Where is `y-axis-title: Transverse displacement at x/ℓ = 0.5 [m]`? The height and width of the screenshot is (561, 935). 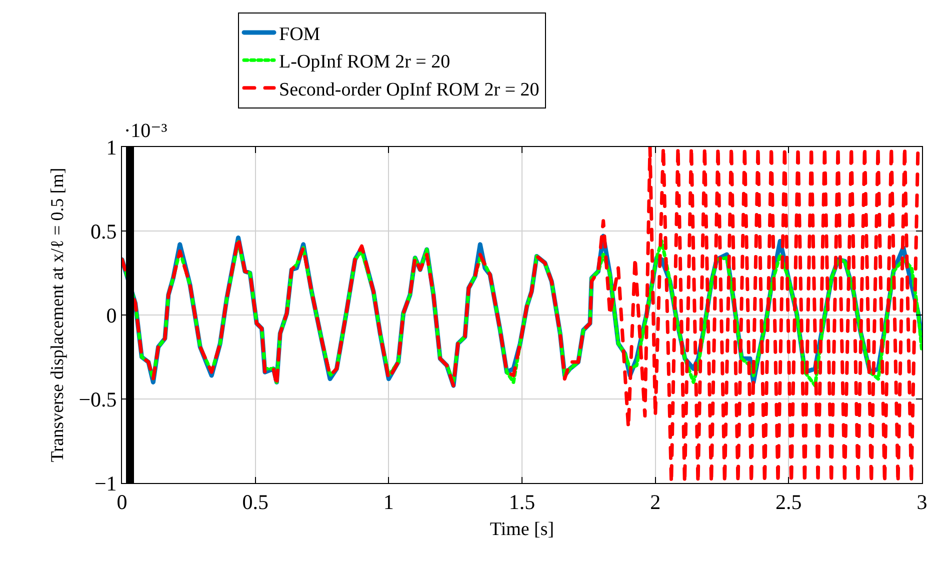 y-axis-title: Transverse displacement at x/ℓ = 0.5 [m] is located at coordinates (56, 315).